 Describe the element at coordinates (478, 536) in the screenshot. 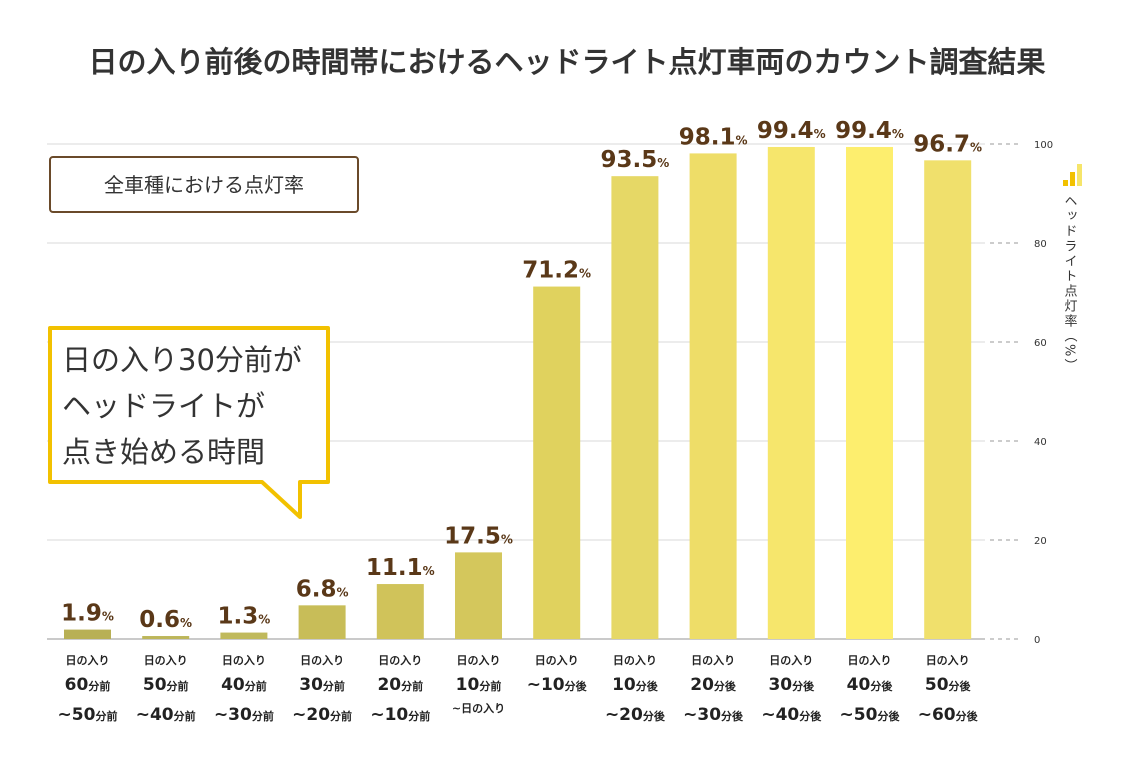

I see `data-label: 17.5%` at that location.